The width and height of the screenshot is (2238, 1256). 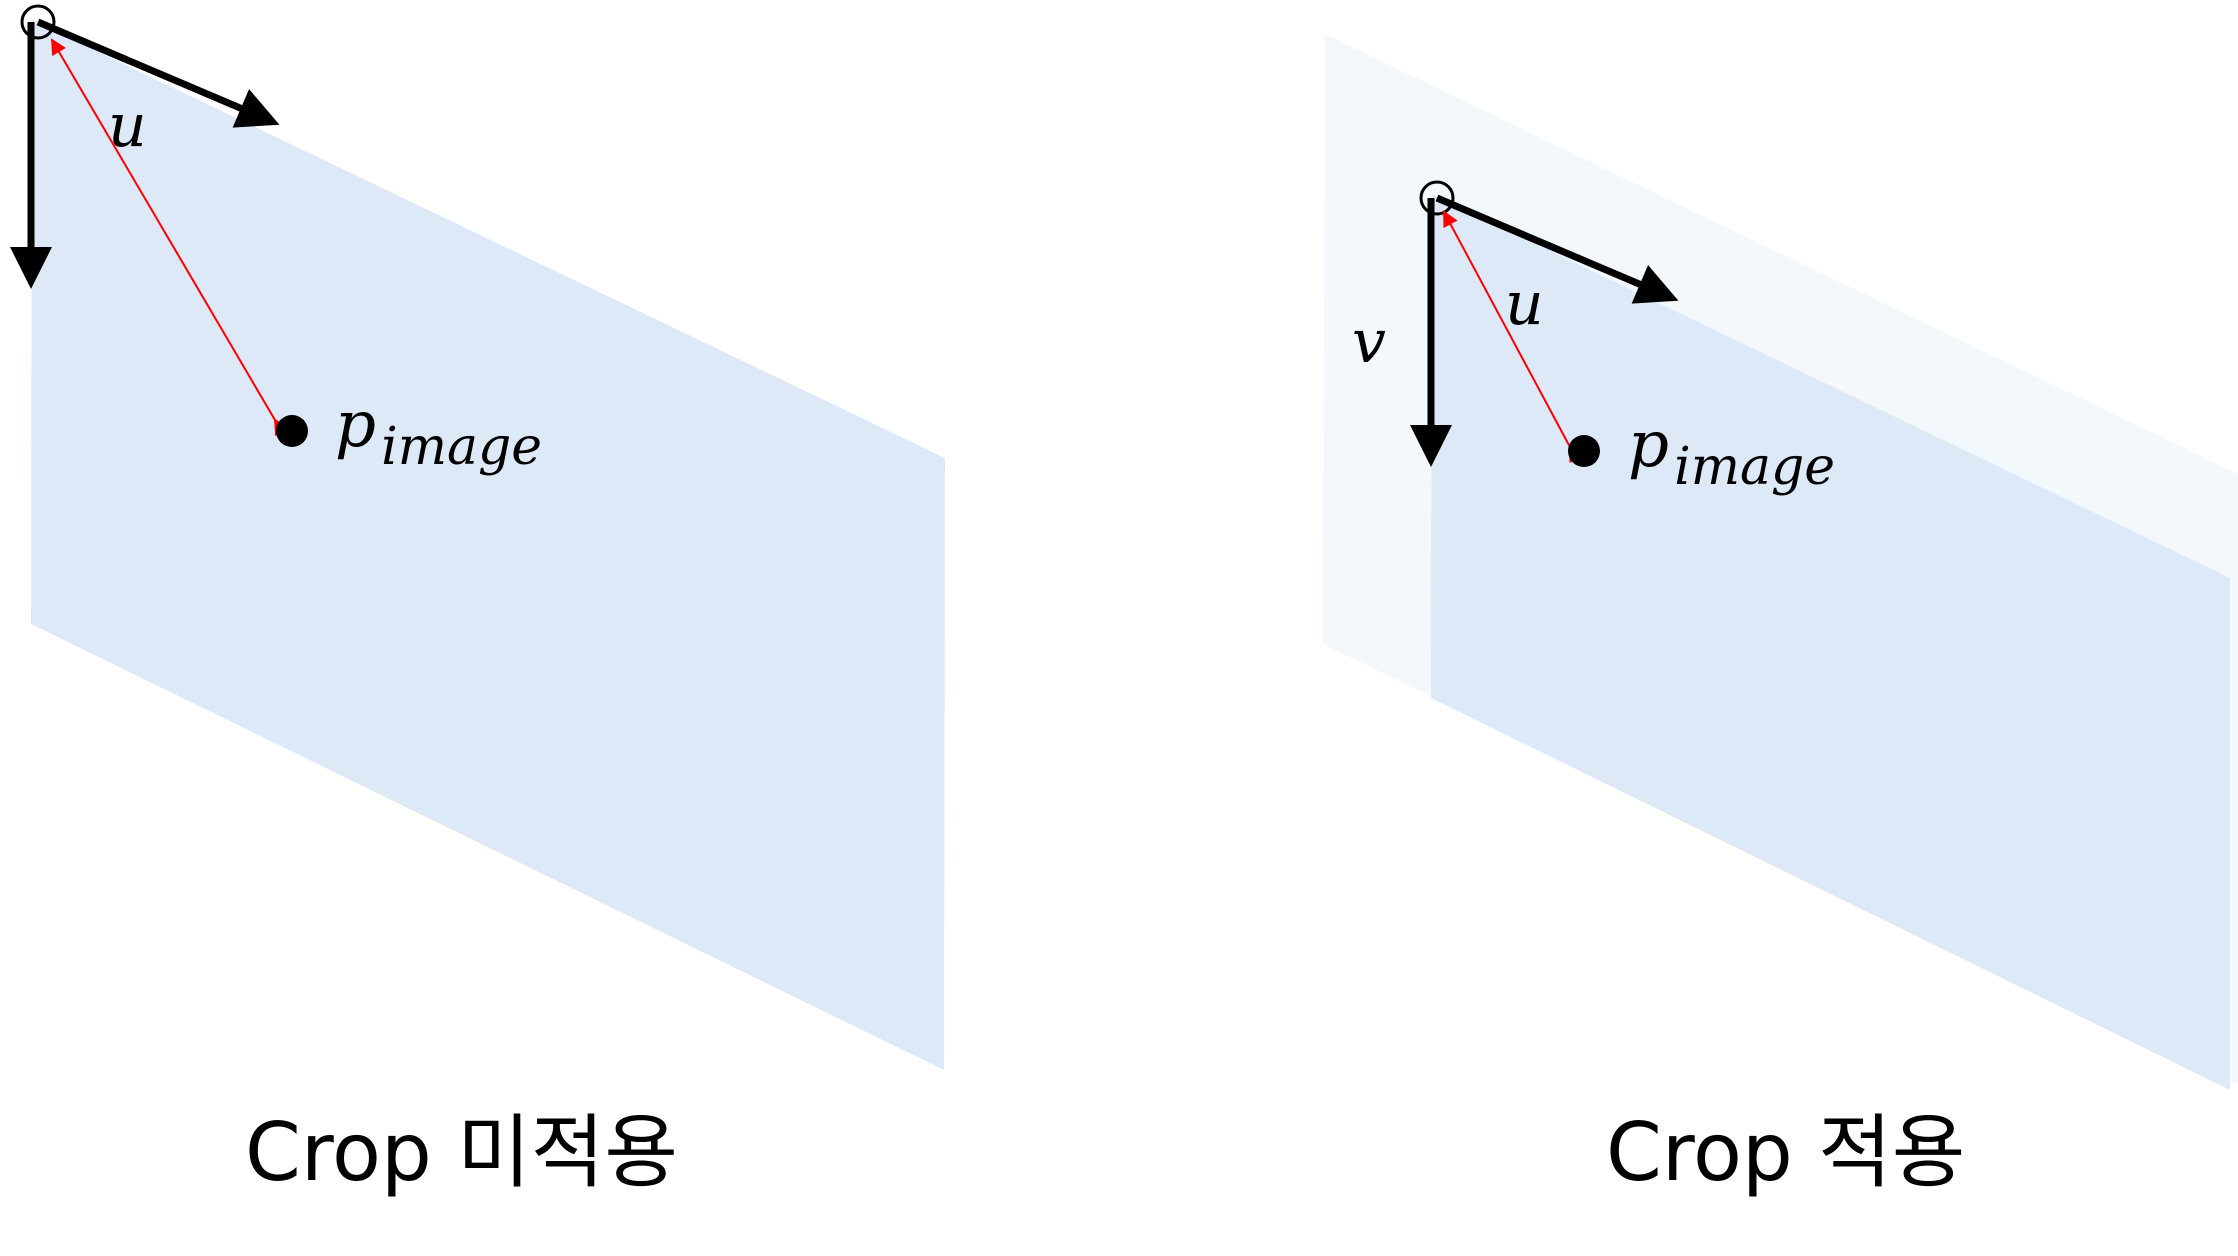 What do you see at coordinates (1785, 1152) in the screenshot?
I see `right-caption: Crop 적용` at bounding box center [1785, 1152].